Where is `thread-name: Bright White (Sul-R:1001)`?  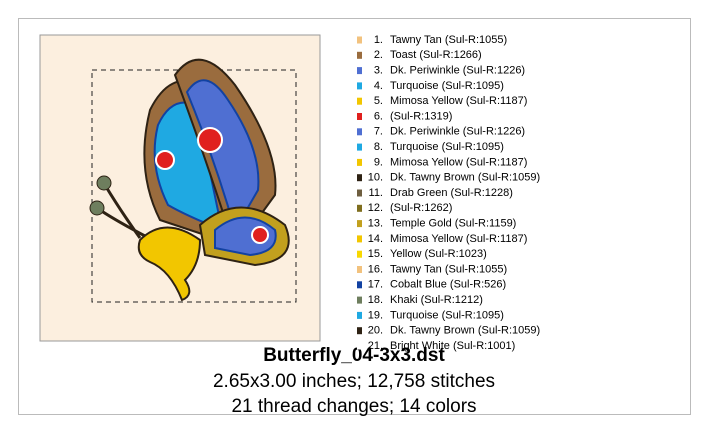
thread-name: Bright White (Sul-R:1001) is located at coordinates (452, 346).